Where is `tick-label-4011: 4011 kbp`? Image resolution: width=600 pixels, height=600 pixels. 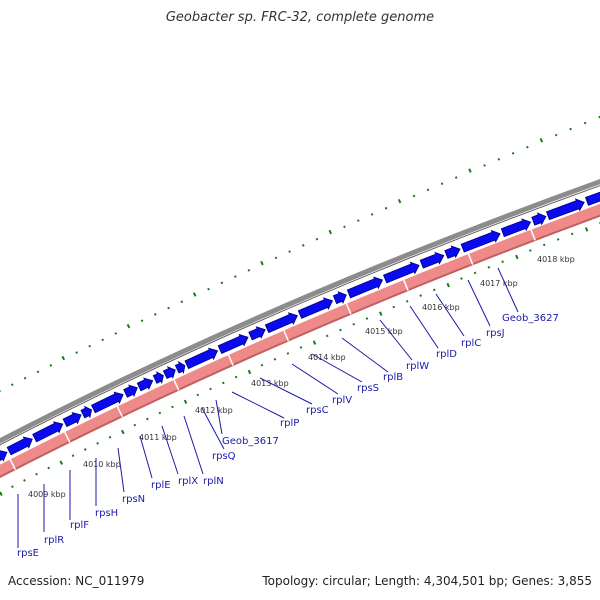
tick-label-4011: 4011 kbp is located at coordinates (158, 437).